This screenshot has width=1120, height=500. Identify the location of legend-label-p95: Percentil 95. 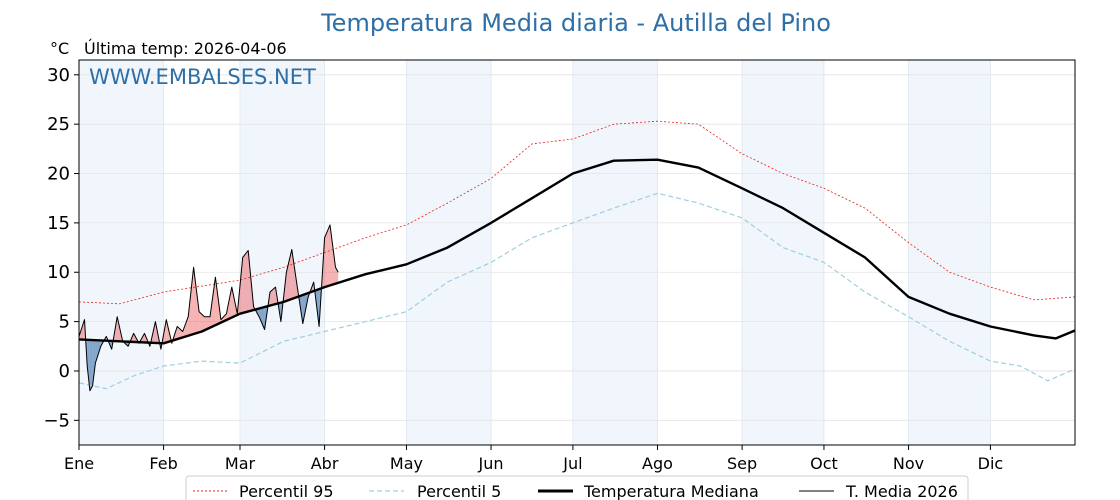
(286, 491).